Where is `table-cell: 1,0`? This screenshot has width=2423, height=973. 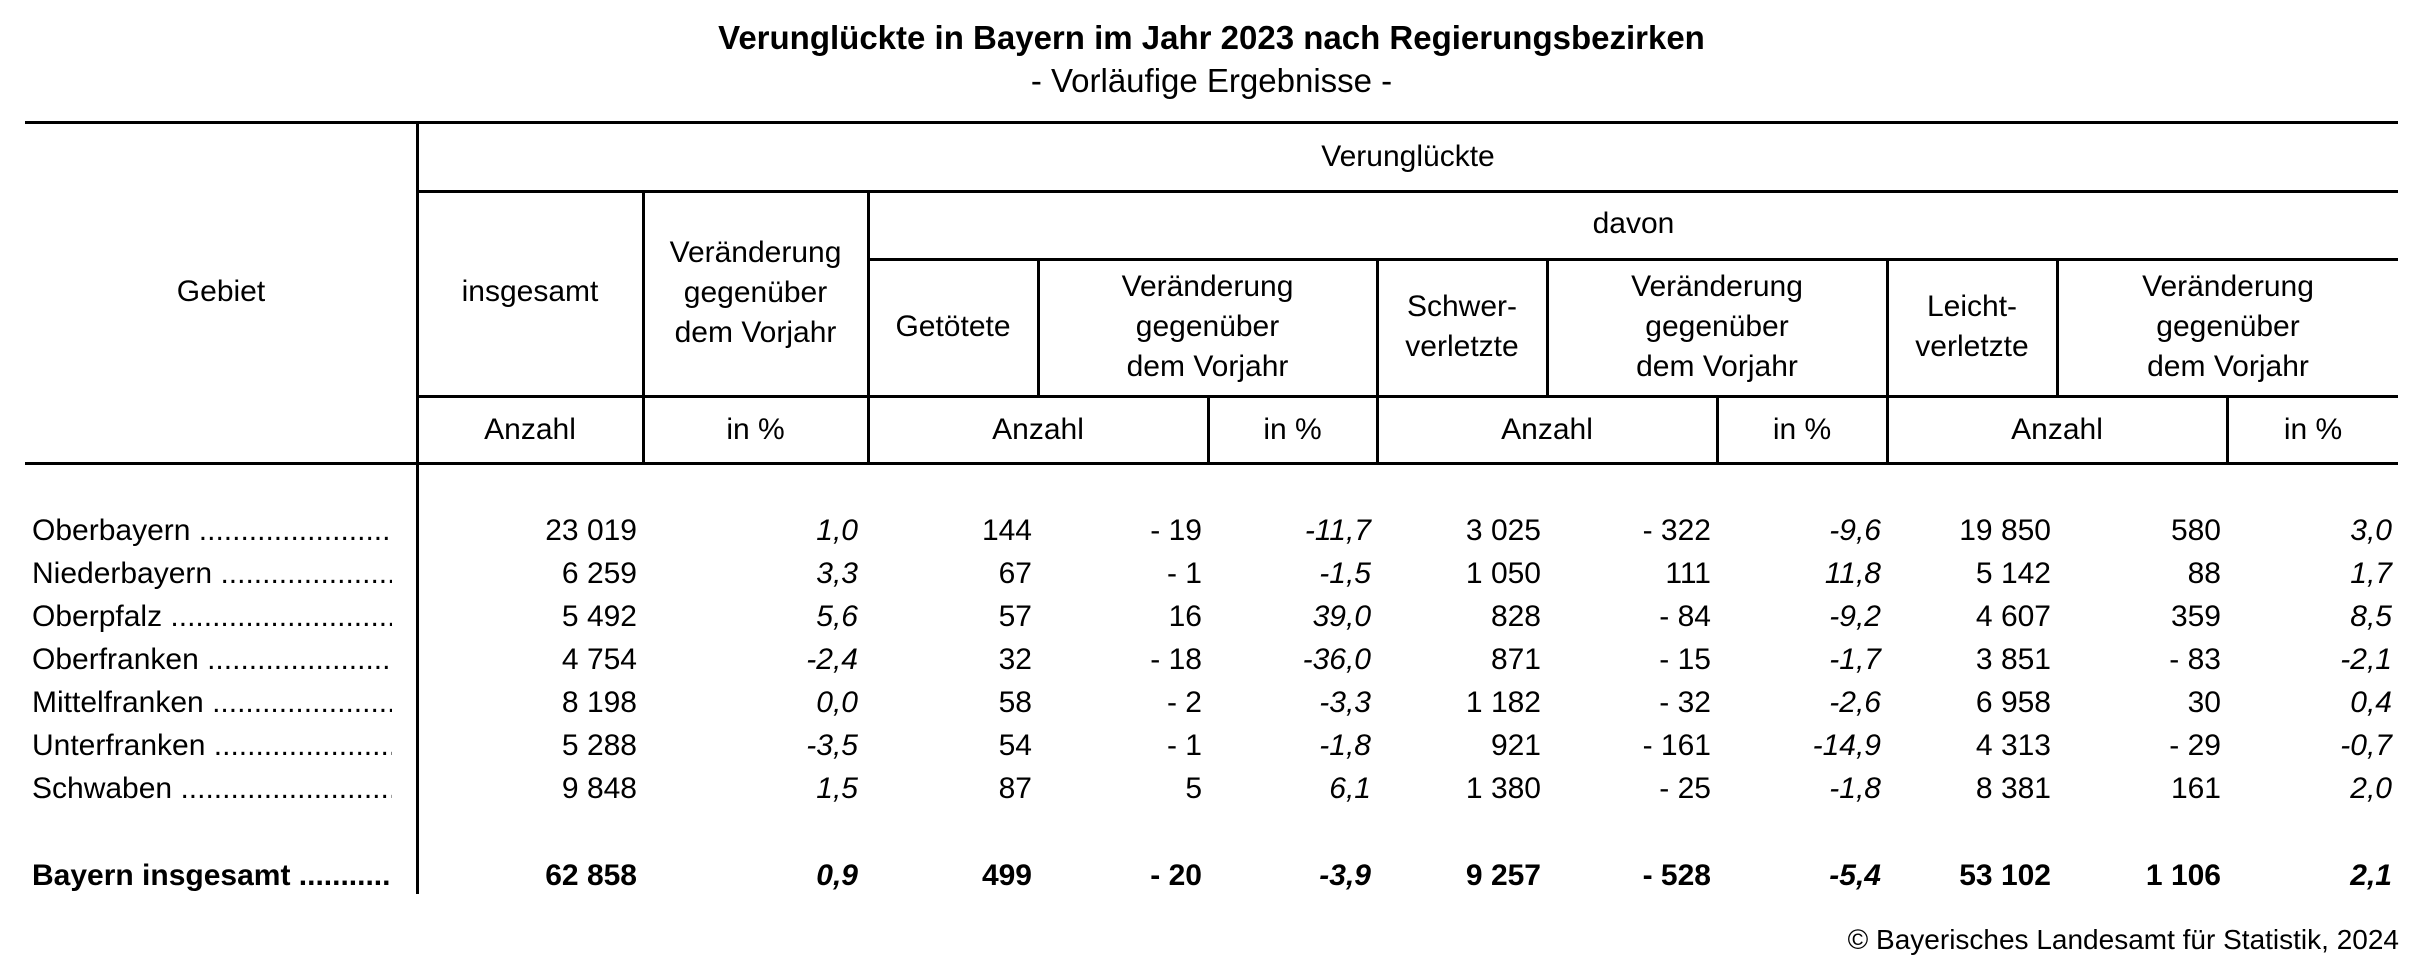
table-cell: 1,0 is located at coordinates (837, 530).